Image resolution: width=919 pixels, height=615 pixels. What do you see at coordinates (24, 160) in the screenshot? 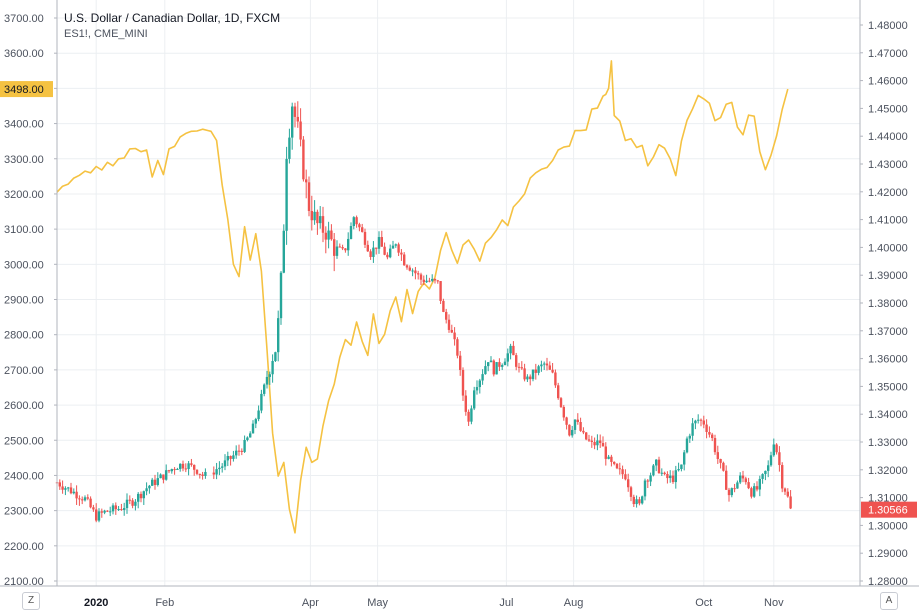
I see `left-tick-label: 3300.00` at bounding box center [24, 160].